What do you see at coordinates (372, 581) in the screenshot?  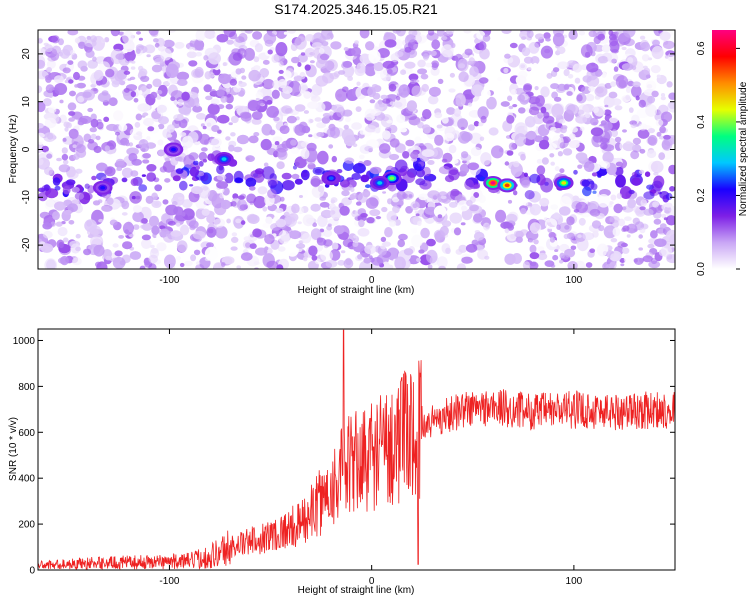 I see `x-tick-label: 0` at bounding box center [372, 581].